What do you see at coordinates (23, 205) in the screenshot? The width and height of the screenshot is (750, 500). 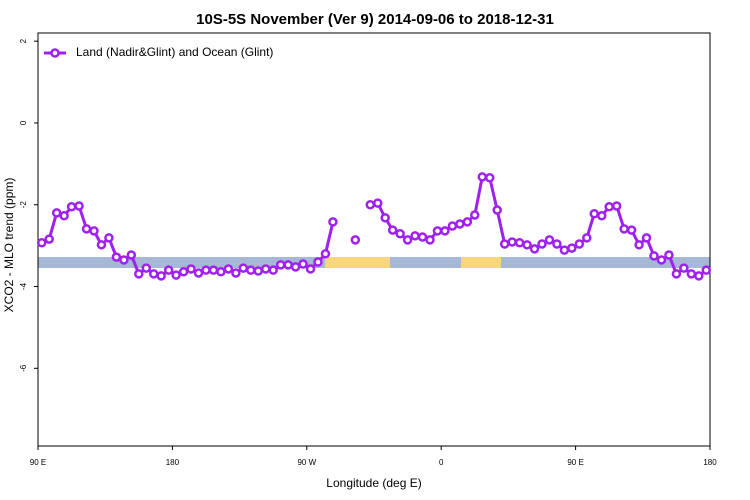 I see `y-tick-label: -2` at bounding box center [23, 205].